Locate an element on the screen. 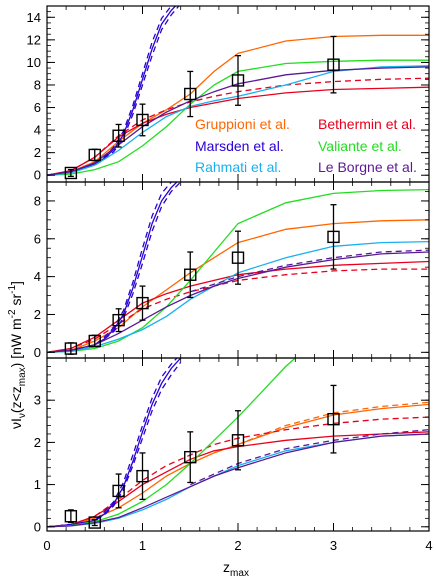  y-title-ineq: (z<z is located at coordinates (16, 399).